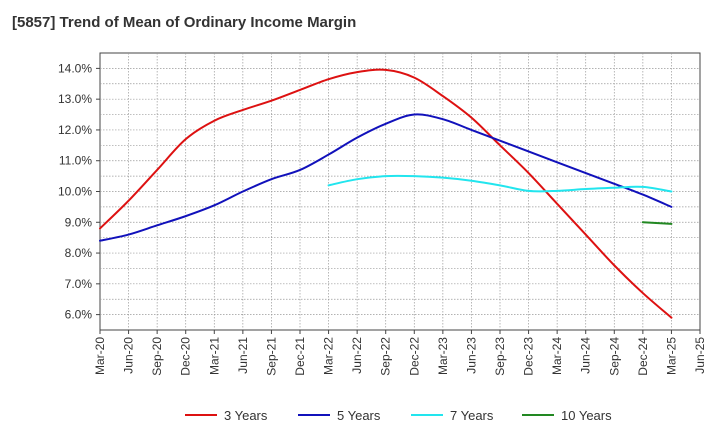 The image size is (720, 440). Describe the element at coordinates (657, 223) in the screenshot. I see `series-line-10-years` at that location.